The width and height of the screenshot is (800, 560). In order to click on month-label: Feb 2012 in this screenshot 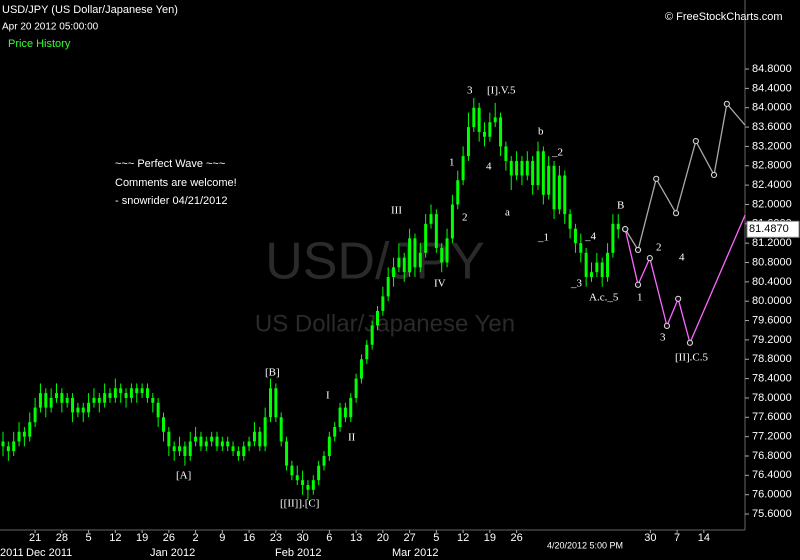, I will do `click(298, 553)`.